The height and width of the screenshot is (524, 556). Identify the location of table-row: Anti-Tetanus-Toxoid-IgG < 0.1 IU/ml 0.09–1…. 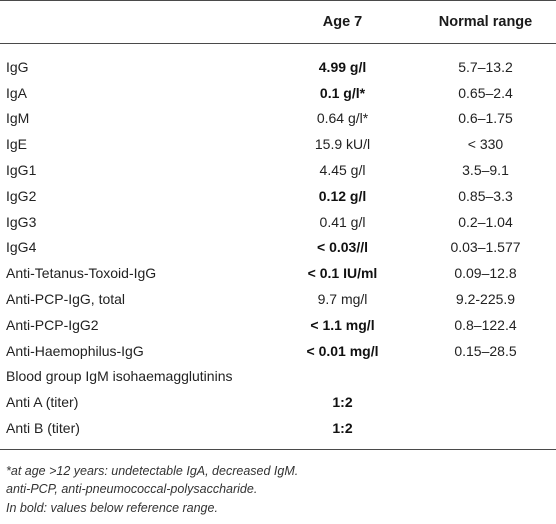
(278, 273).